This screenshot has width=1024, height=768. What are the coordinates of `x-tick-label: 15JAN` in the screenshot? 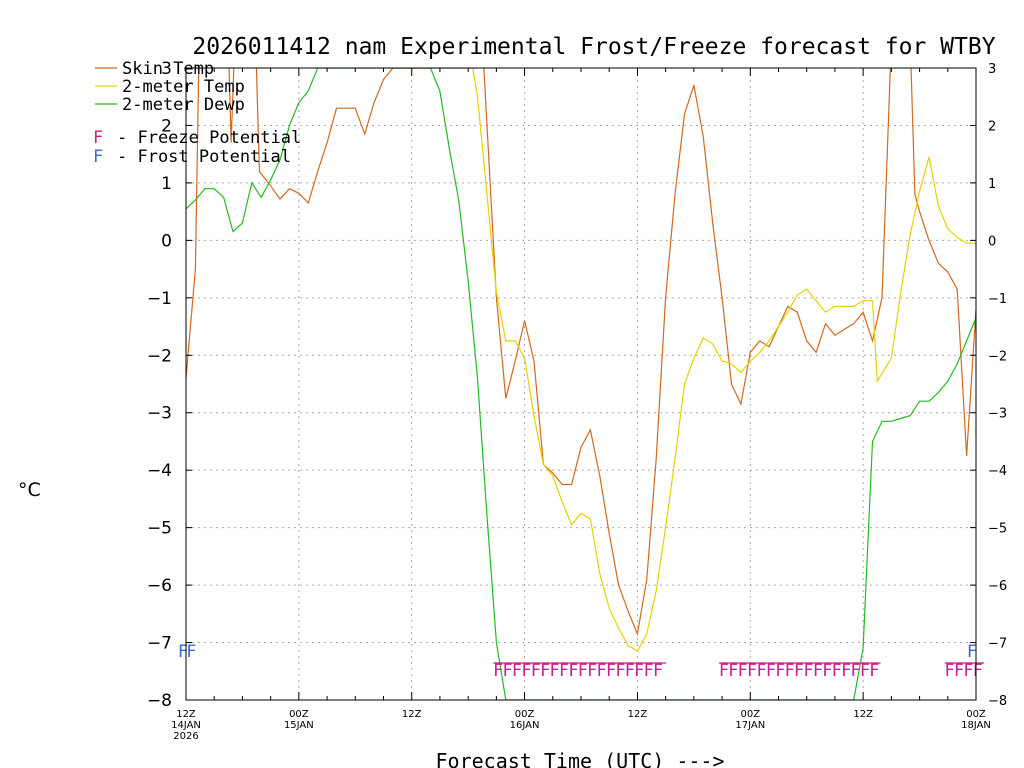 It's located at (299, 725).